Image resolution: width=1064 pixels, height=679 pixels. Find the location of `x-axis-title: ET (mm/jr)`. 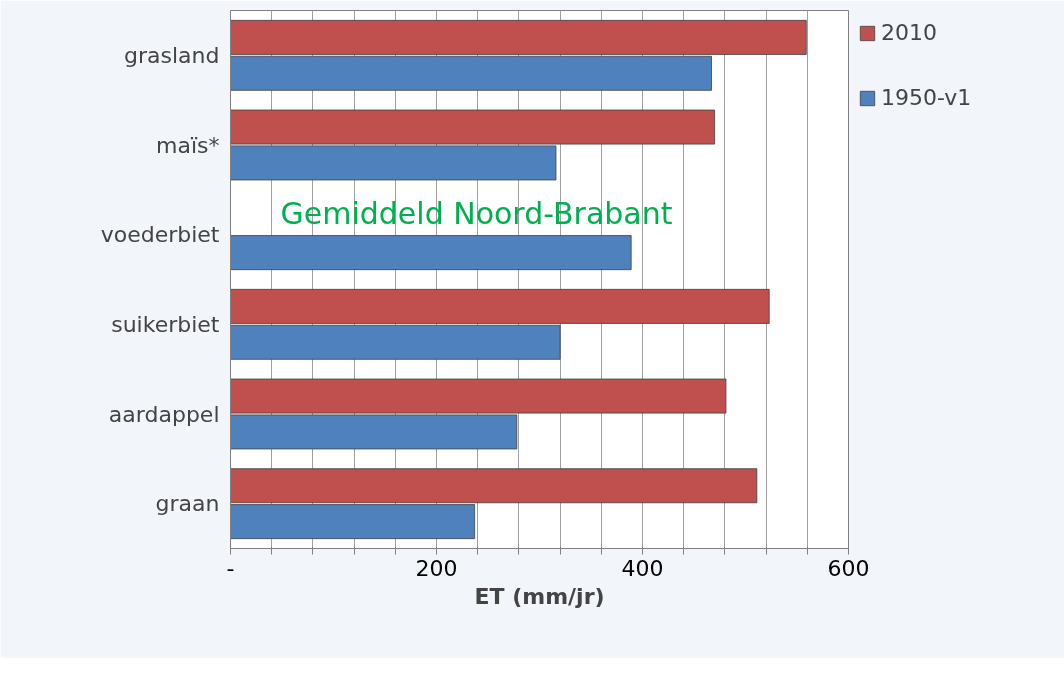

x-axis-title: ET (mm/jr) is located at coordinates (539, 596).